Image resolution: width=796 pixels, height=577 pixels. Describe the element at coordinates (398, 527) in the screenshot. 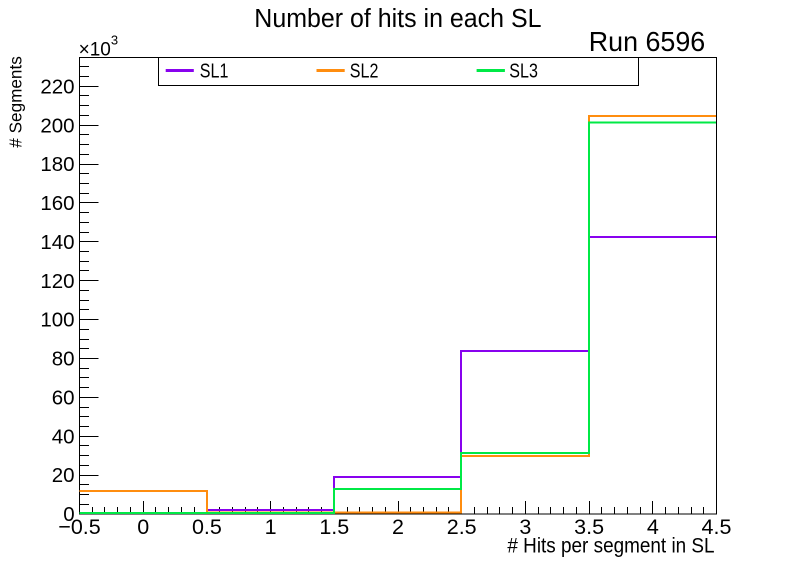

I see `svg-text: 2` at that location.